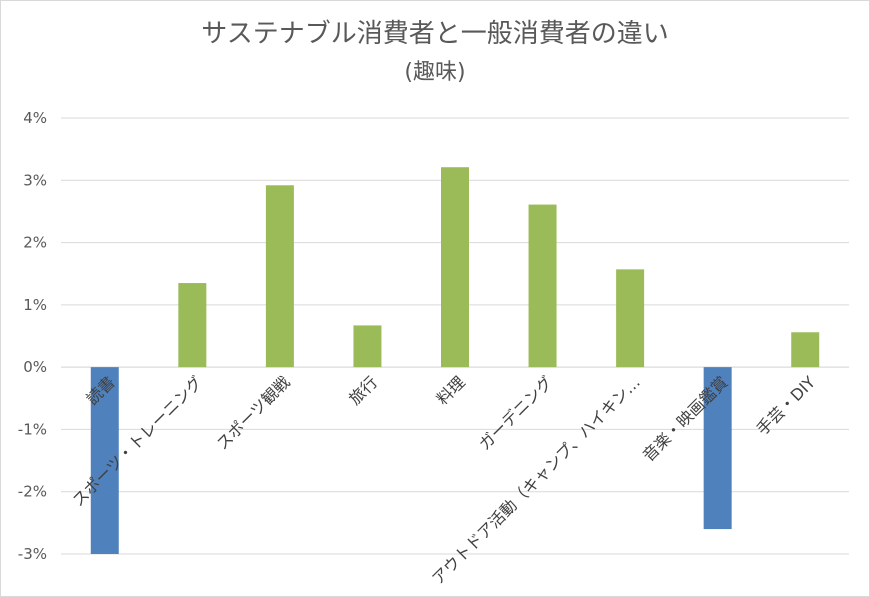 Image resolution: width=870 pixels, height=597 pixels. Describe the element at coordinates (32, 429) in the screenshot. I see `y-tick-label: -1%` at that location.